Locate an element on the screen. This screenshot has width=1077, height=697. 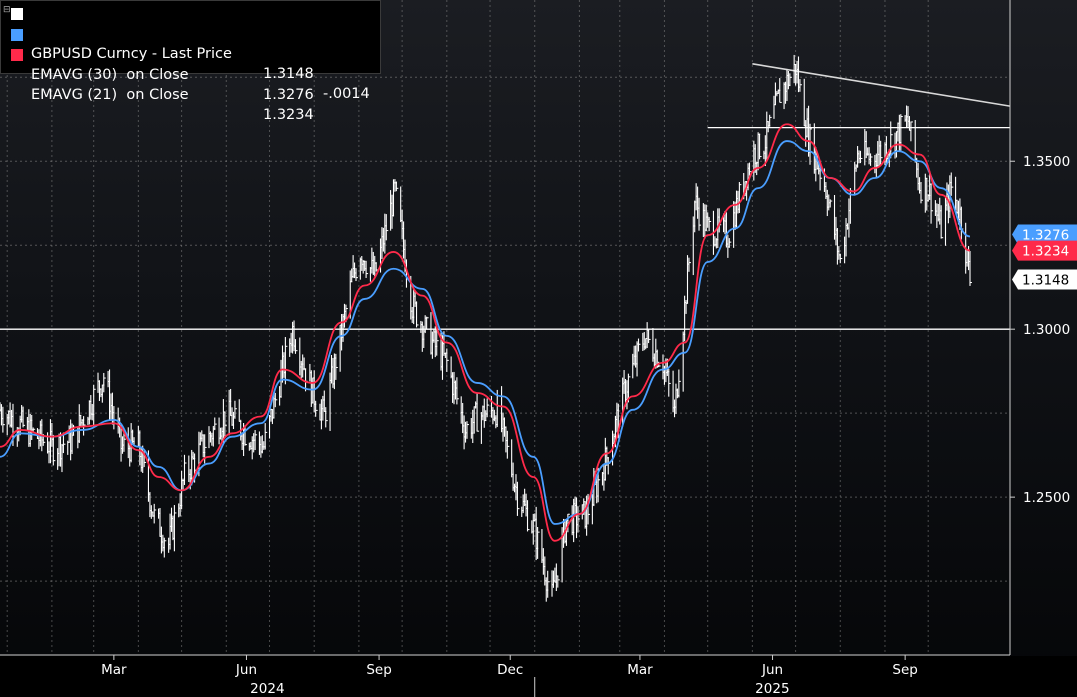
legend-label-ema30: EMAVG (30) on Close is located at coordinates (110, 75).